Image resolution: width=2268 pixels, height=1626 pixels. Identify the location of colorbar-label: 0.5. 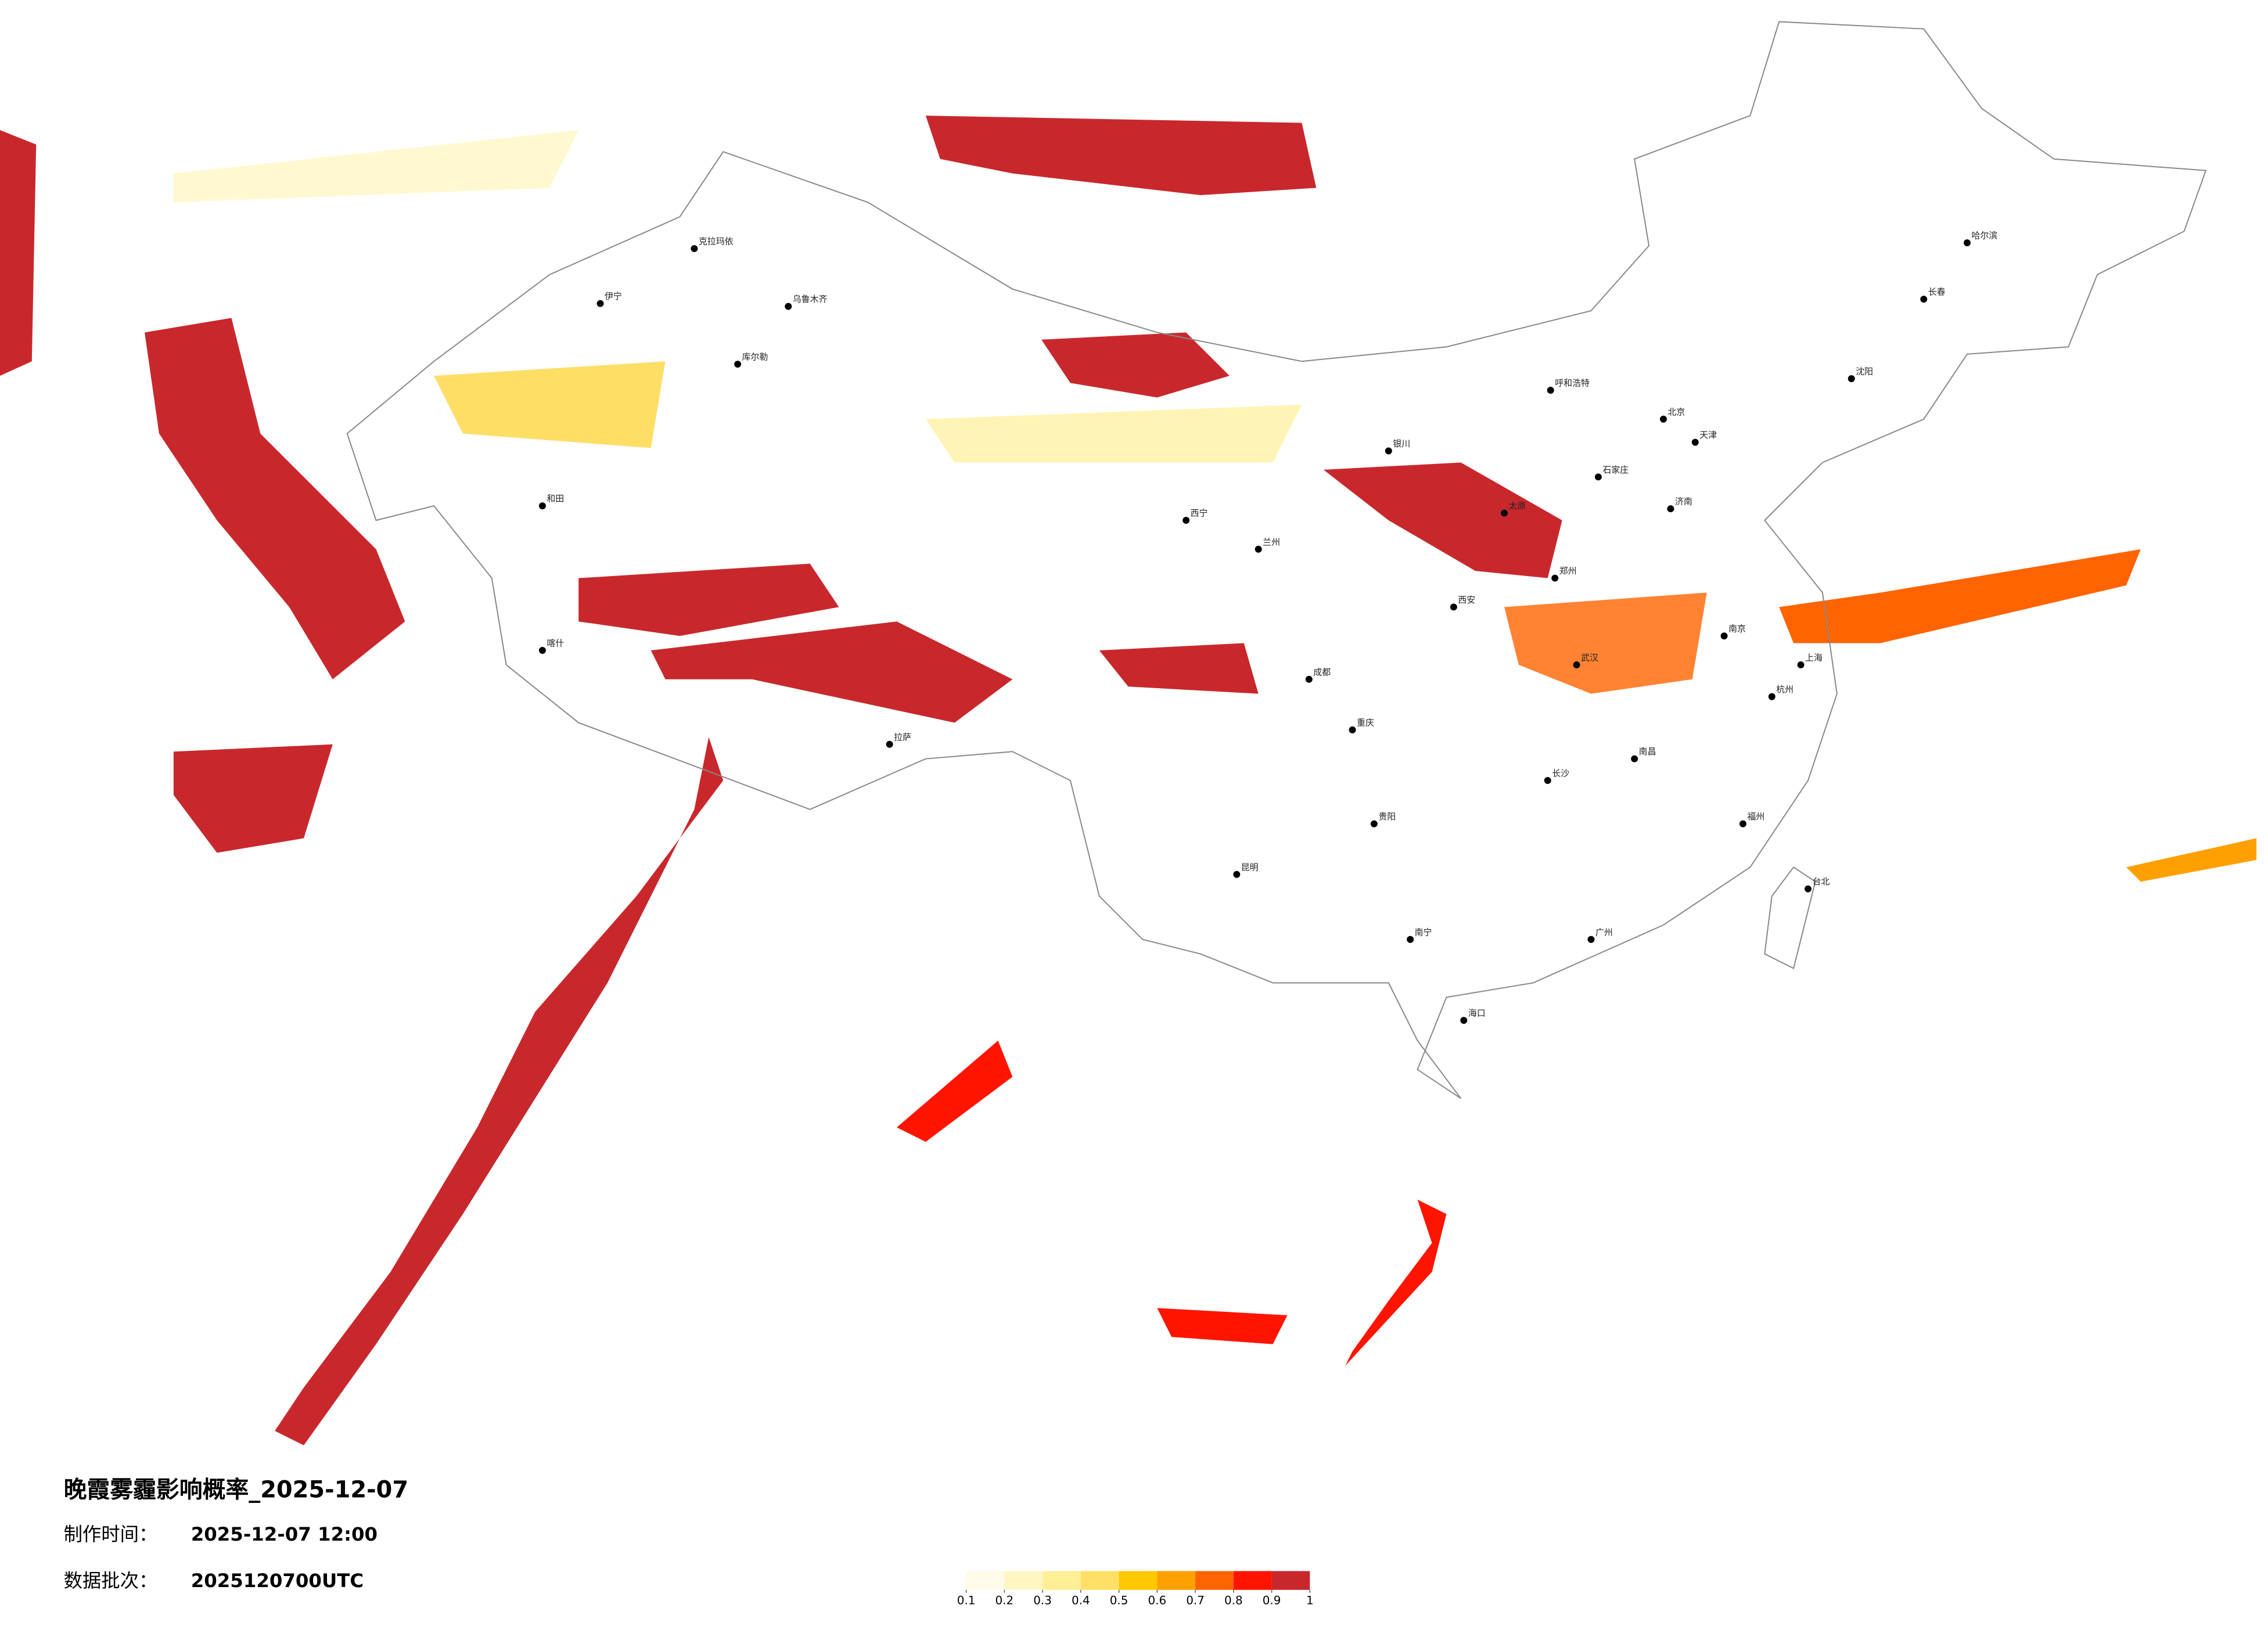
(1119, 1600).